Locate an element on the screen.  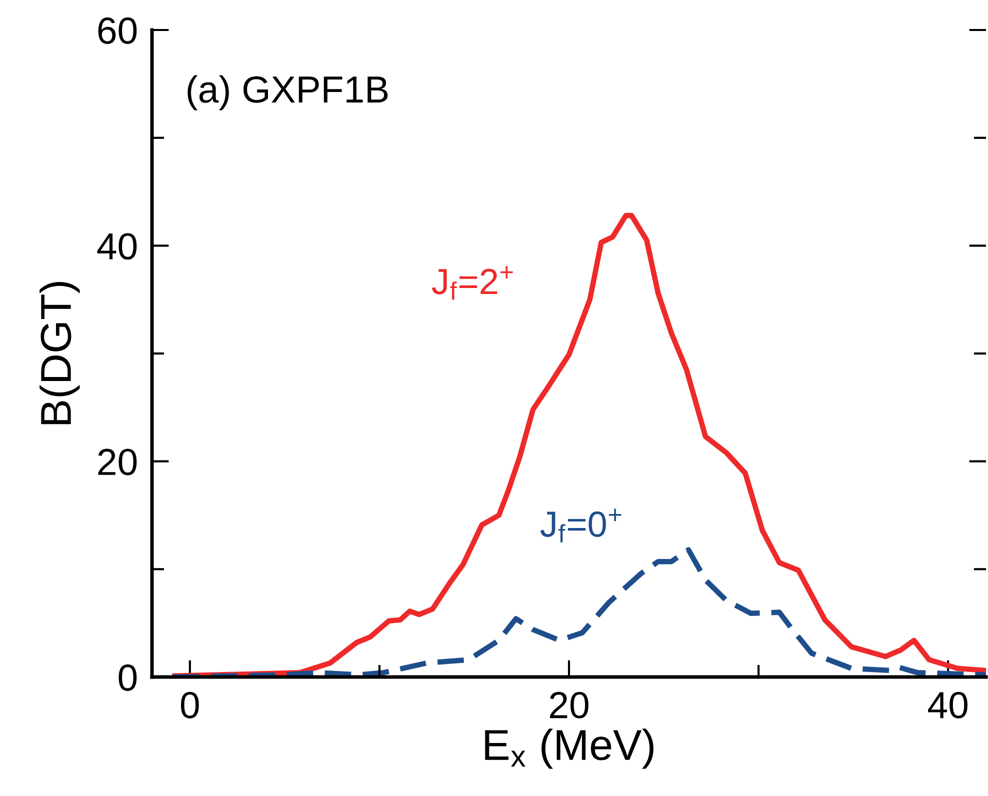
y-tick-label: 60 is located at coordinates (117, 30).